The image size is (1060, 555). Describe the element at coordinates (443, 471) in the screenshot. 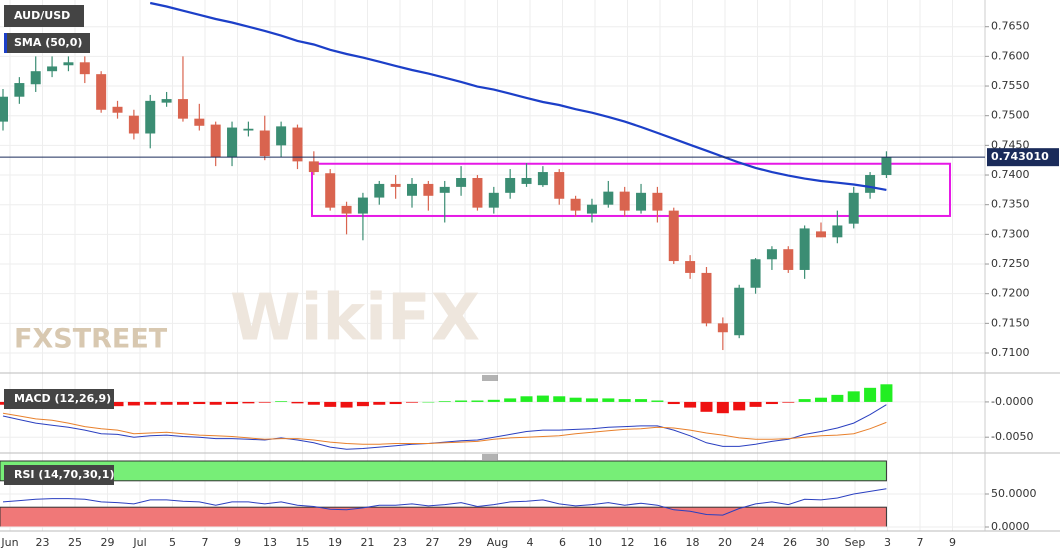

I see `overbought-band` at that location.